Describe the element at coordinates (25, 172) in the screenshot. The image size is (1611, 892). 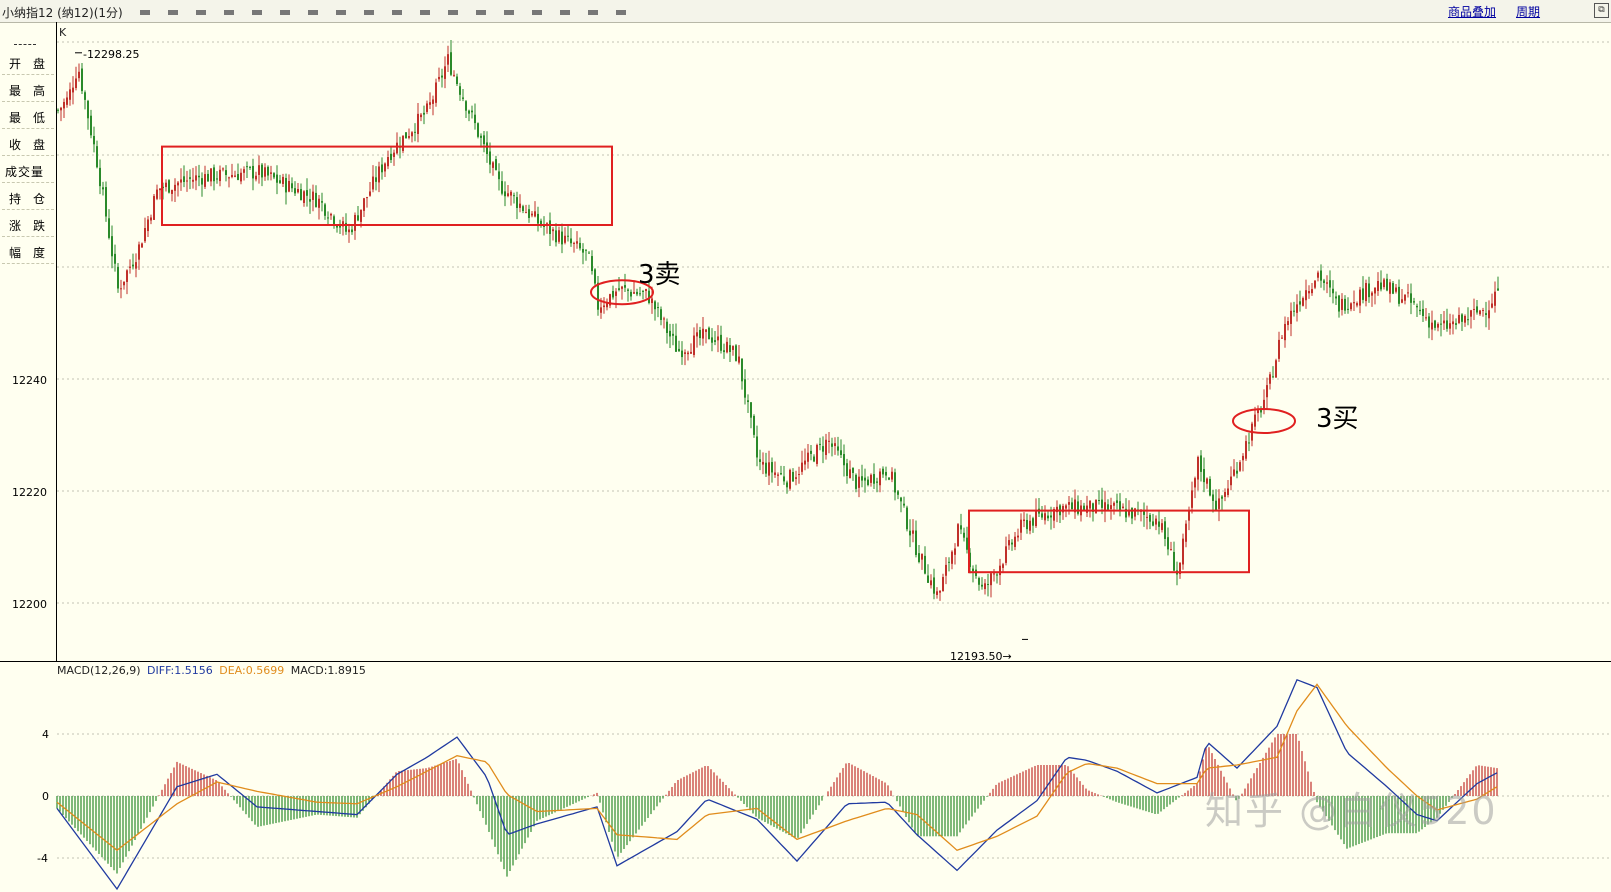
I see `side-label: 成交量` at that location.